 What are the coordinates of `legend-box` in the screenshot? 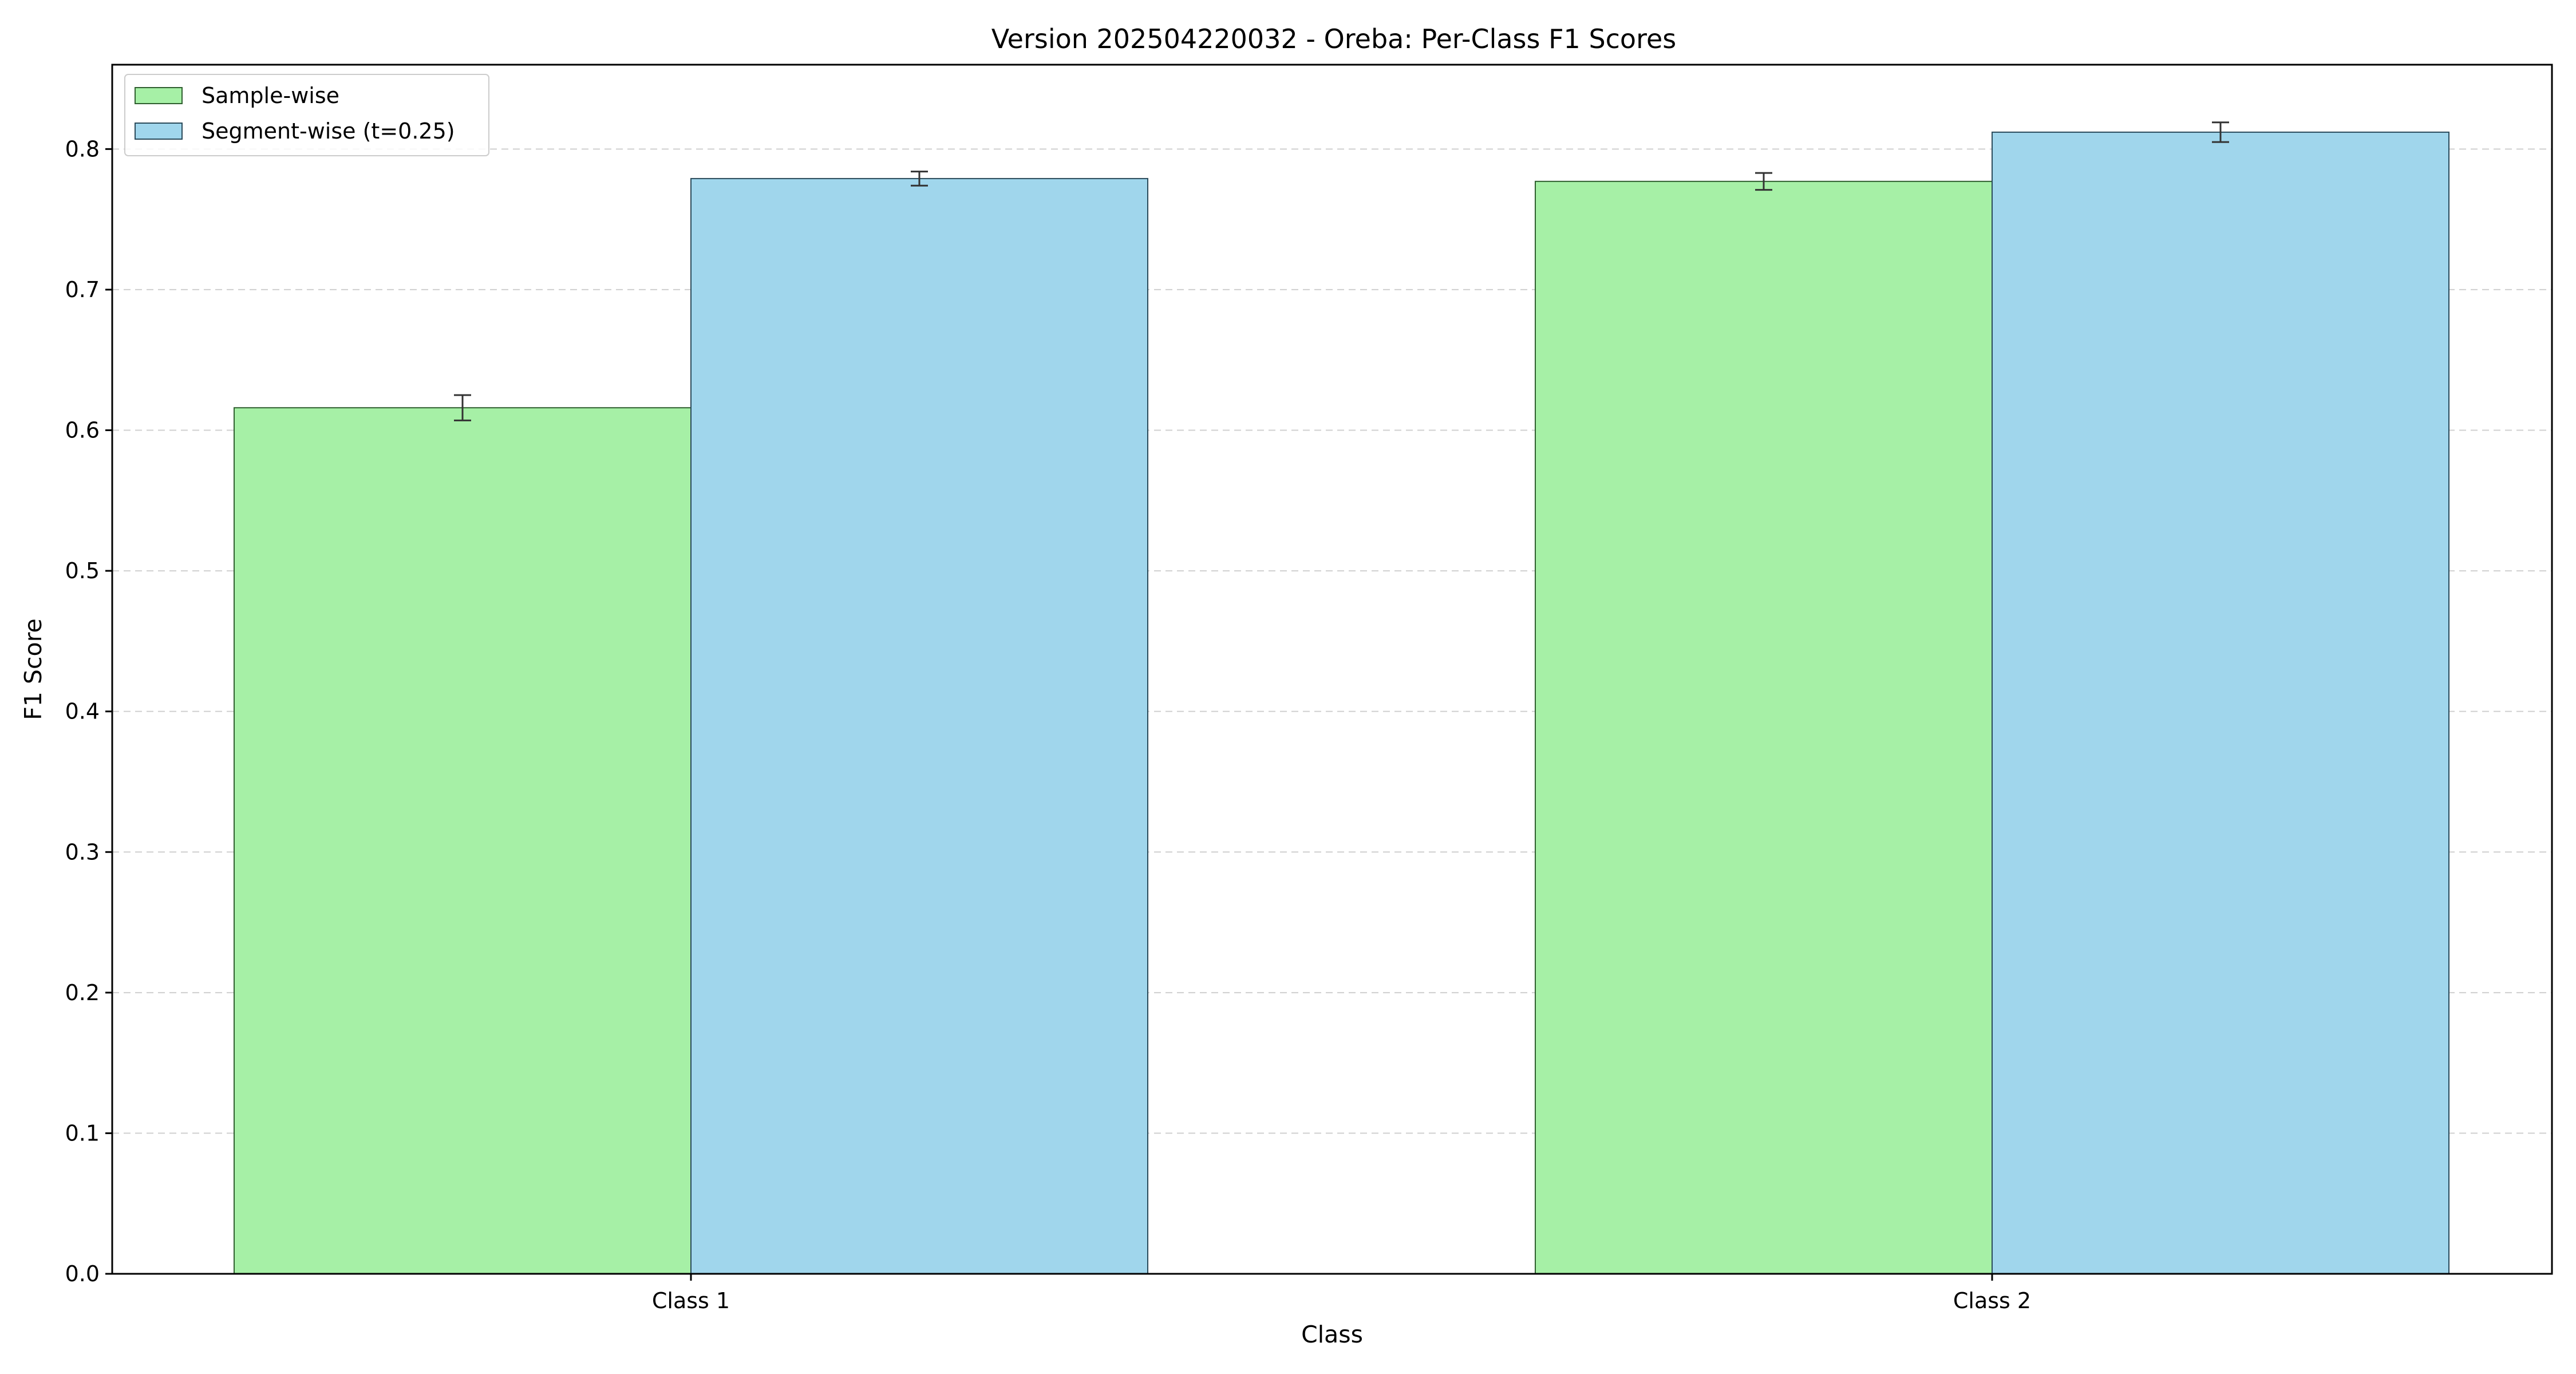 It's located at (306, 115).